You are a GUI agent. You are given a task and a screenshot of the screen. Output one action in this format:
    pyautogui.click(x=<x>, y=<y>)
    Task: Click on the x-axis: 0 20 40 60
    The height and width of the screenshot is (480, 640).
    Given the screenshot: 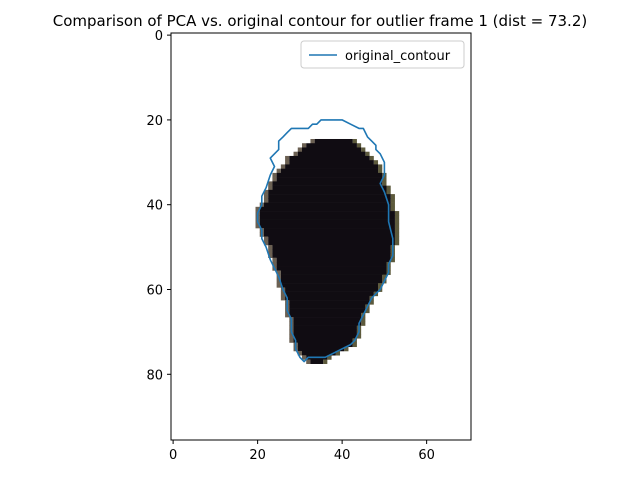 What is the action you would take?
    pyautogui.click(x=302, y=451)
    